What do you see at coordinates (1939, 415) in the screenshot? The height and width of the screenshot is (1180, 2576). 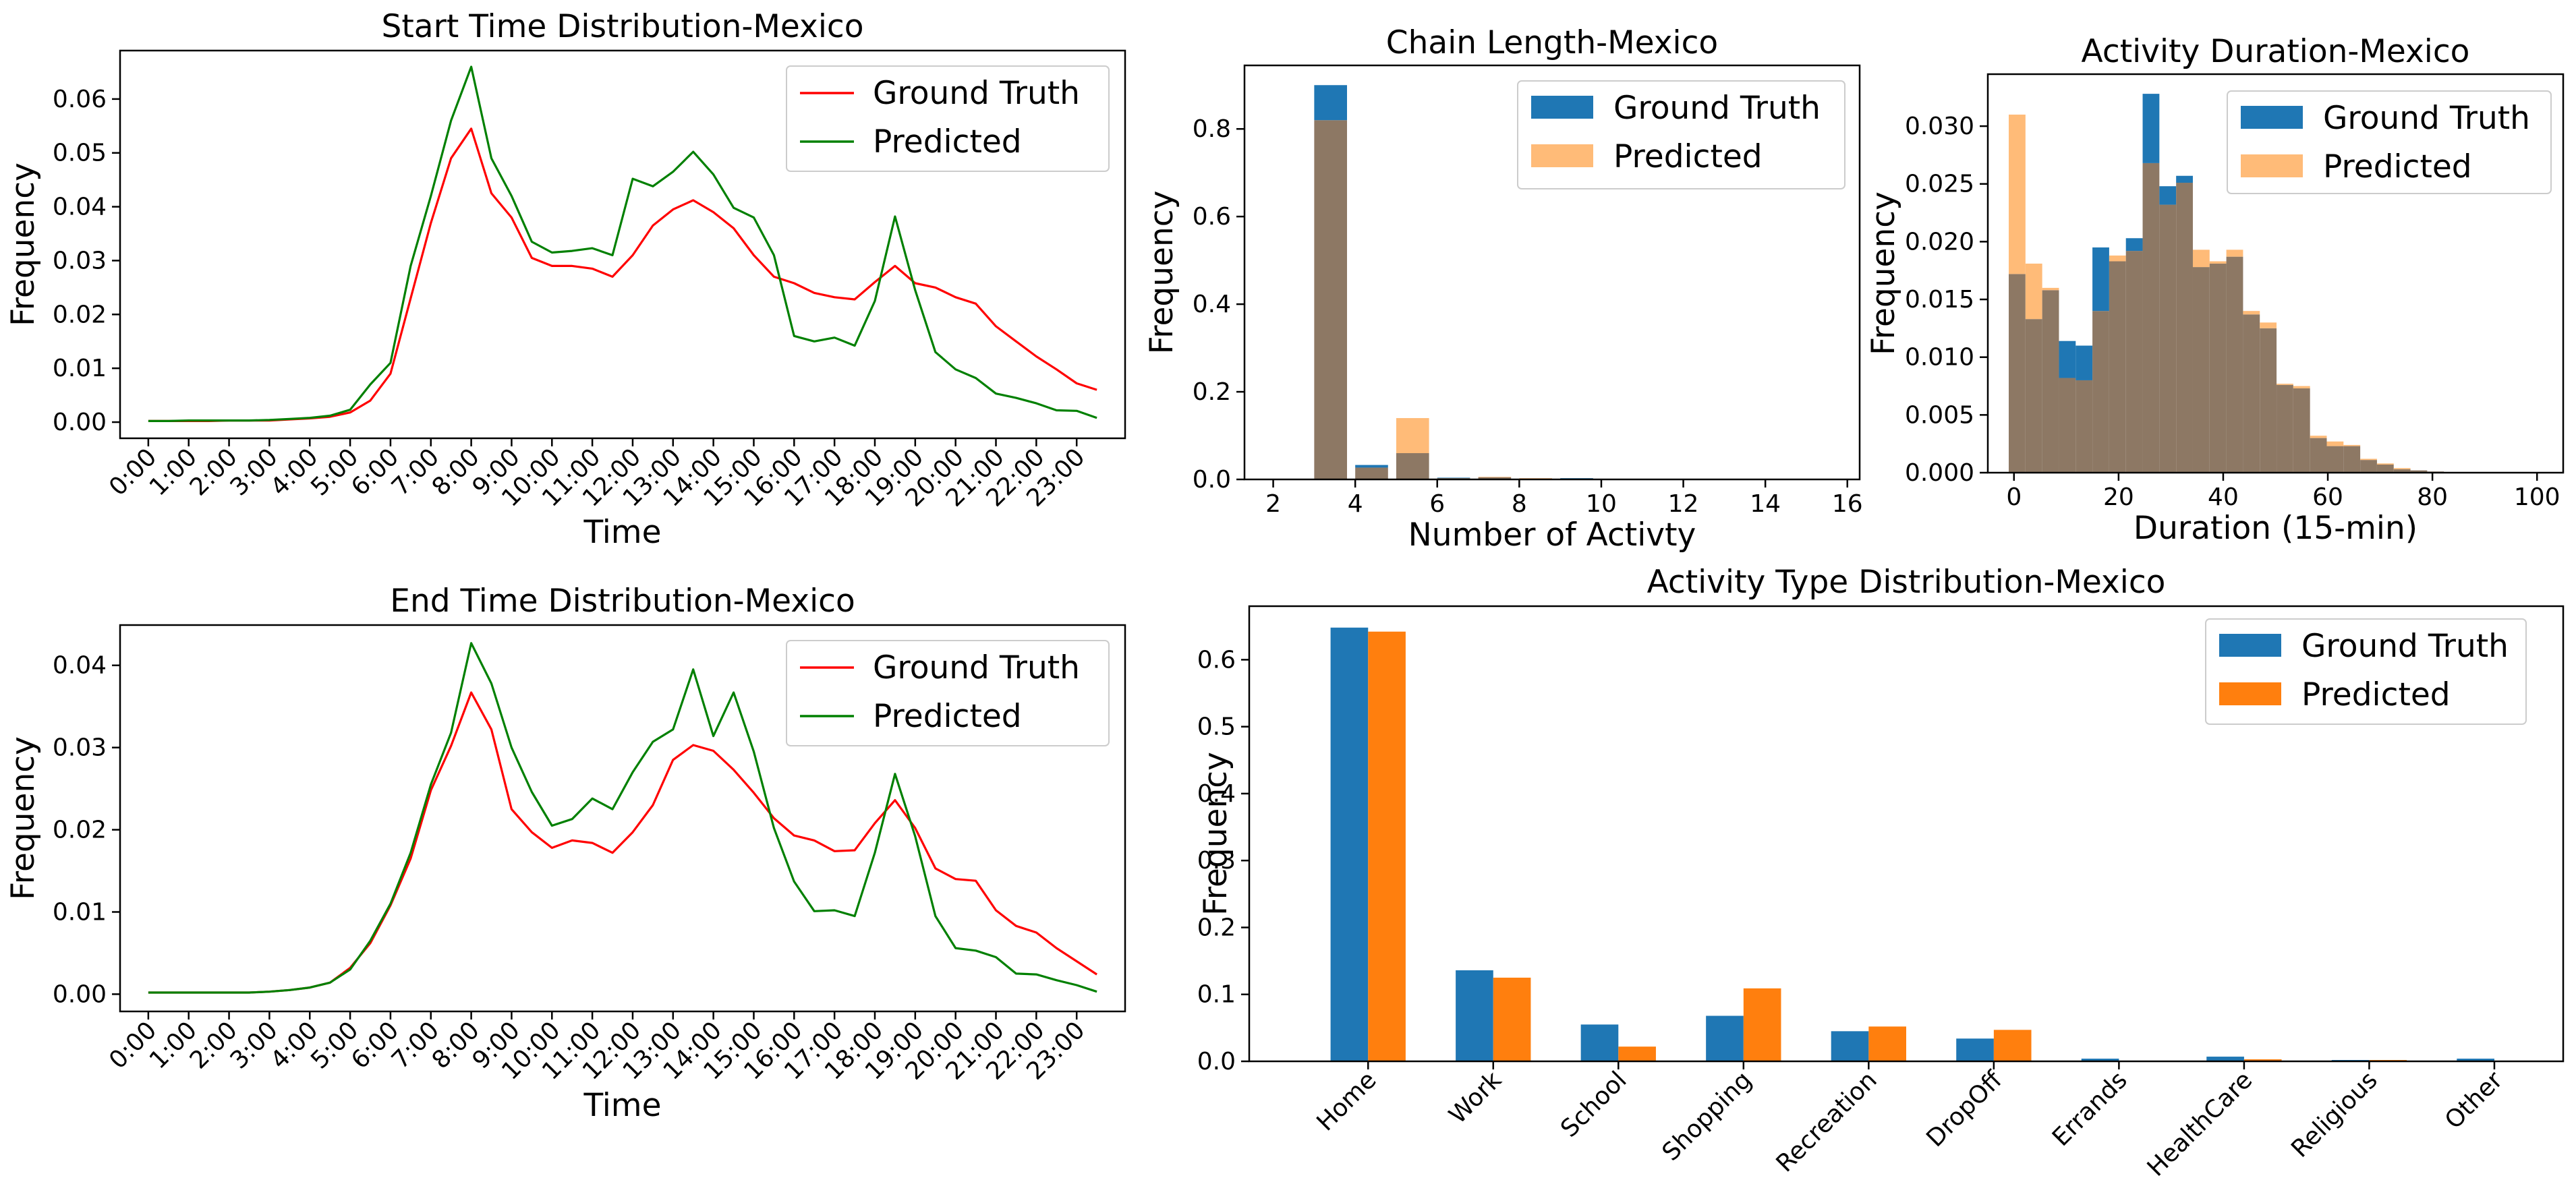 I see `y-tick-label: 0.005` at bounding box center [1939, 415].